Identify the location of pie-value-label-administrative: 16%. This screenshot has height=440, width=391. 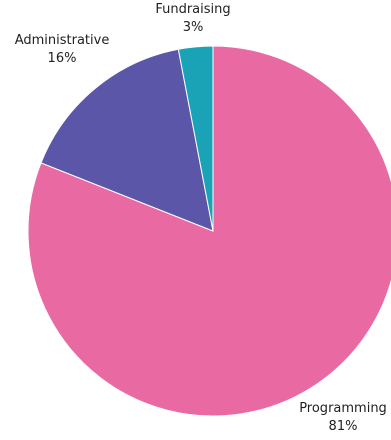
(62, 58).